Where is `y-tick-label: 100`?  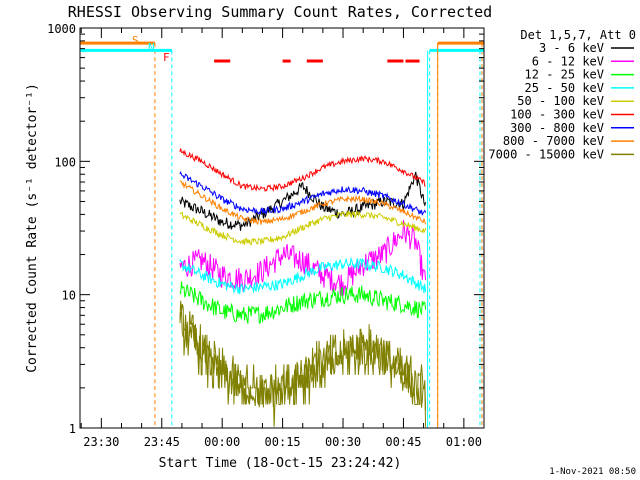
y-tick-label: 100 is located at coordinates (65, 162).